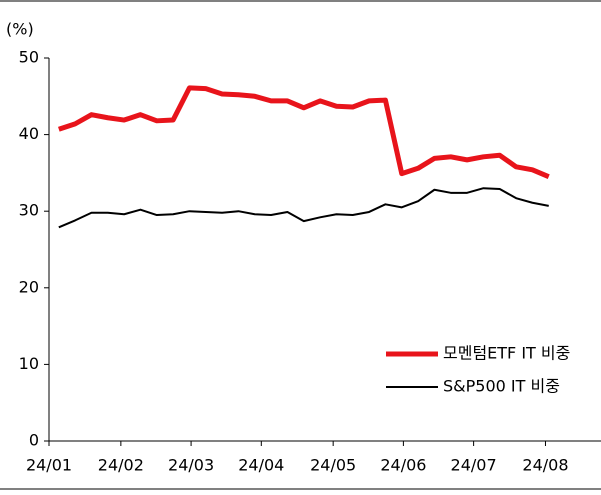 Image resolution: width=601 pixels, height=495 pixels. I want to click on x-tick-label: 24/05, so click(333, 465).